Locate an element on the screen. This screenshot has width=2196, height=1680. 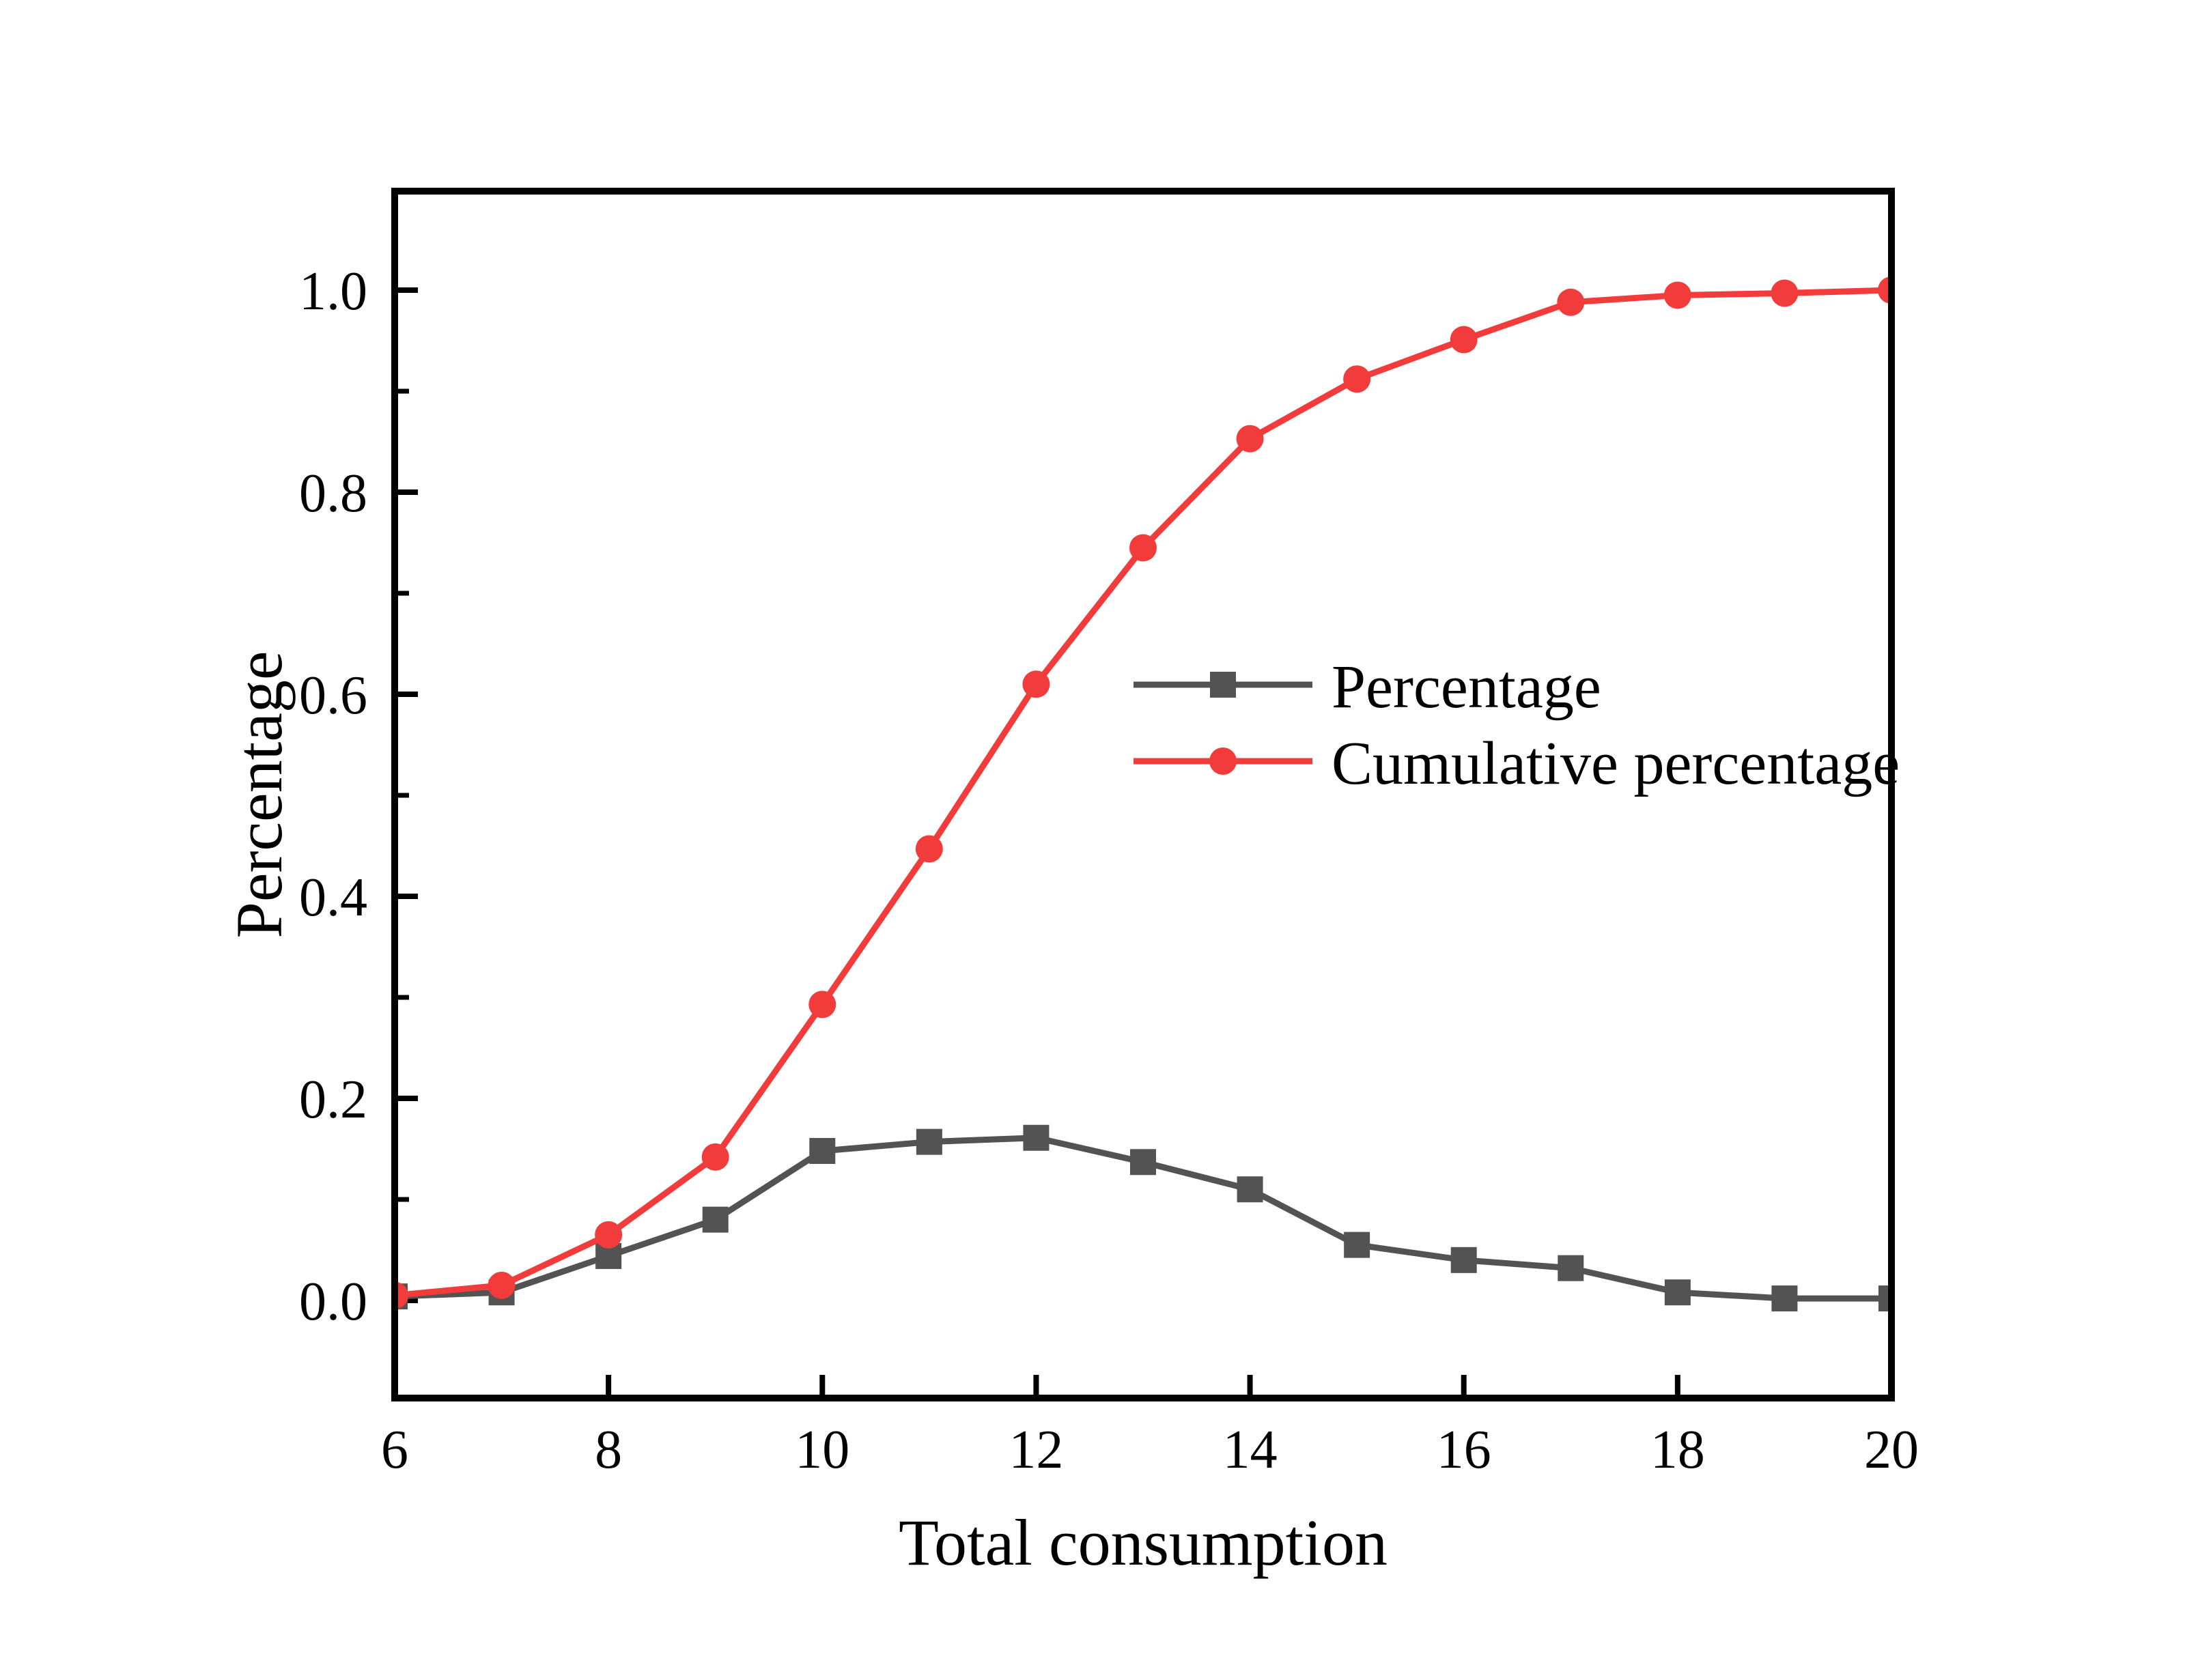
x-tick-label: 14 is located at coordinates (1251, 1450).